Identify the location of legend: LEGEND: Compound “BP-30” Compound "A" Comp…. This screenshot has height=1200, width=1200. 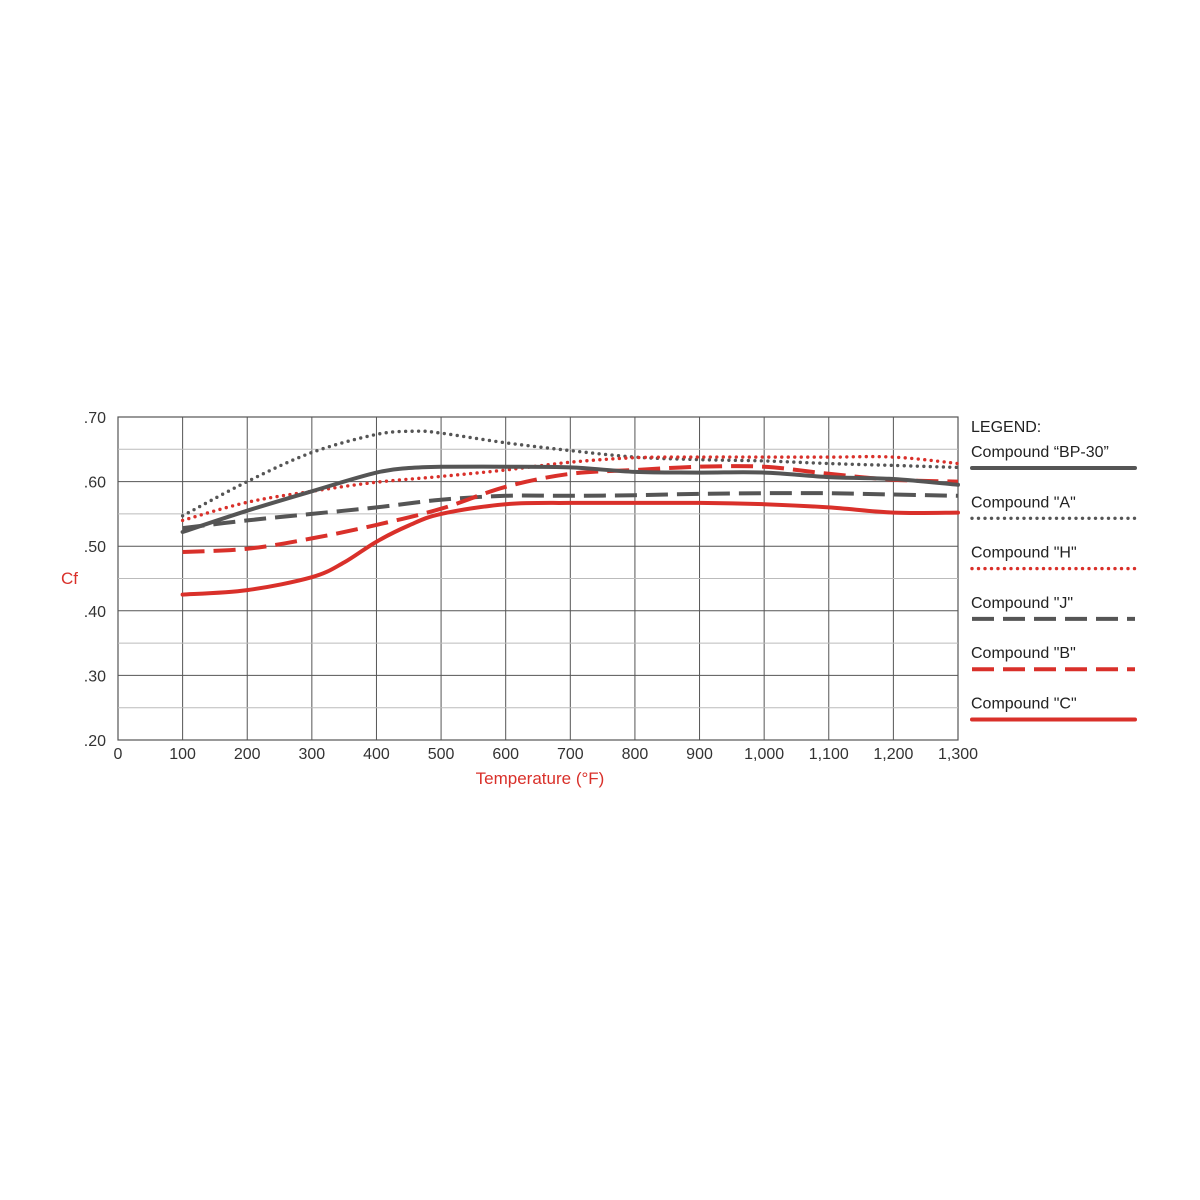
(1053, 570).